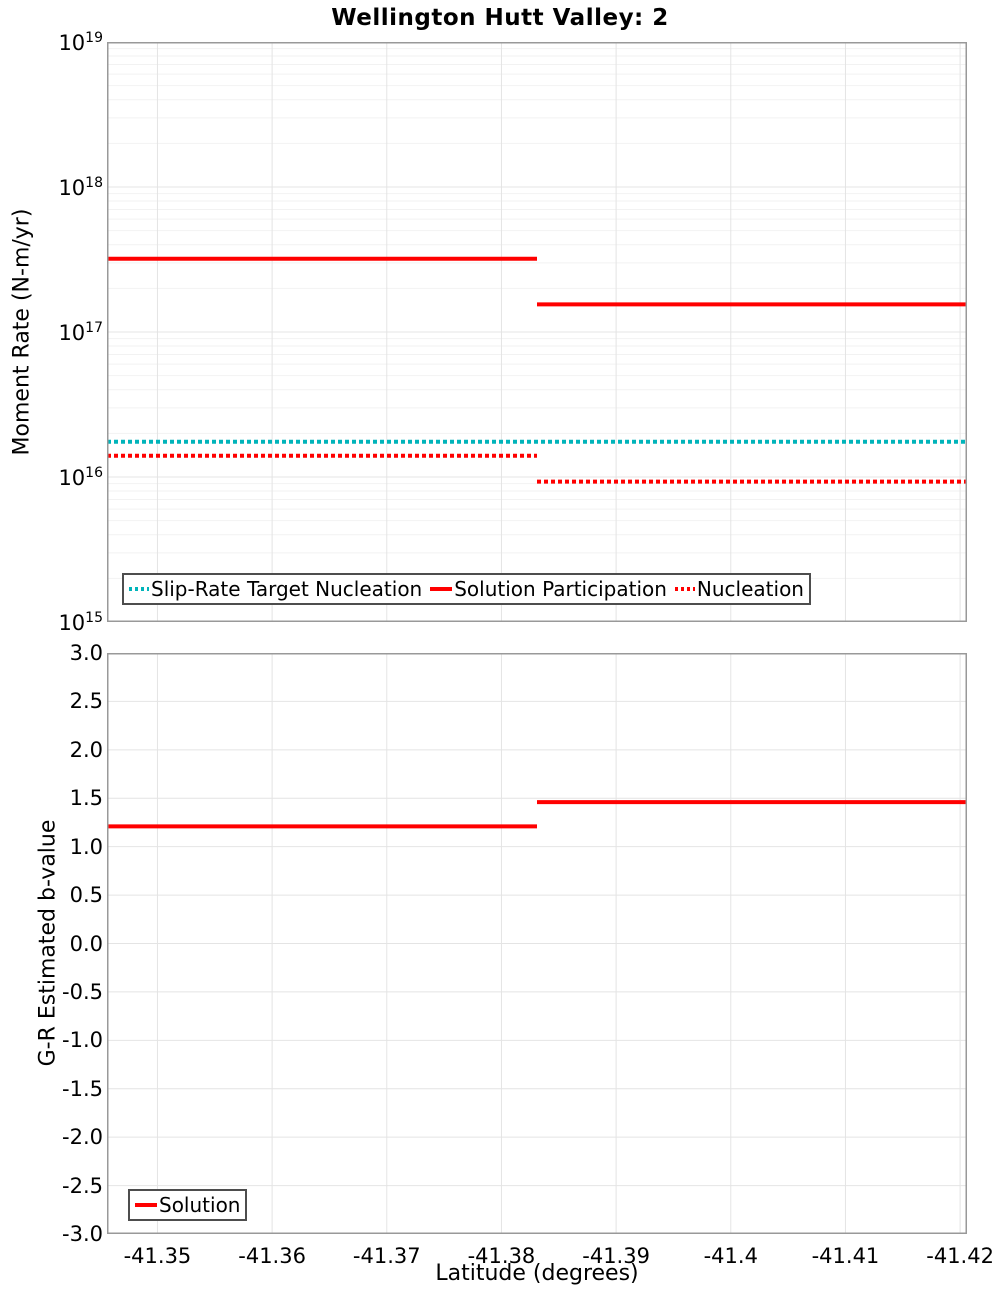 The height and width of the screenshot is (1300, 1000). What do you see at coordinates (560, 589) in the screenshot?
I see `legend-label: Solution Participation` at bounding box center [560, 589].